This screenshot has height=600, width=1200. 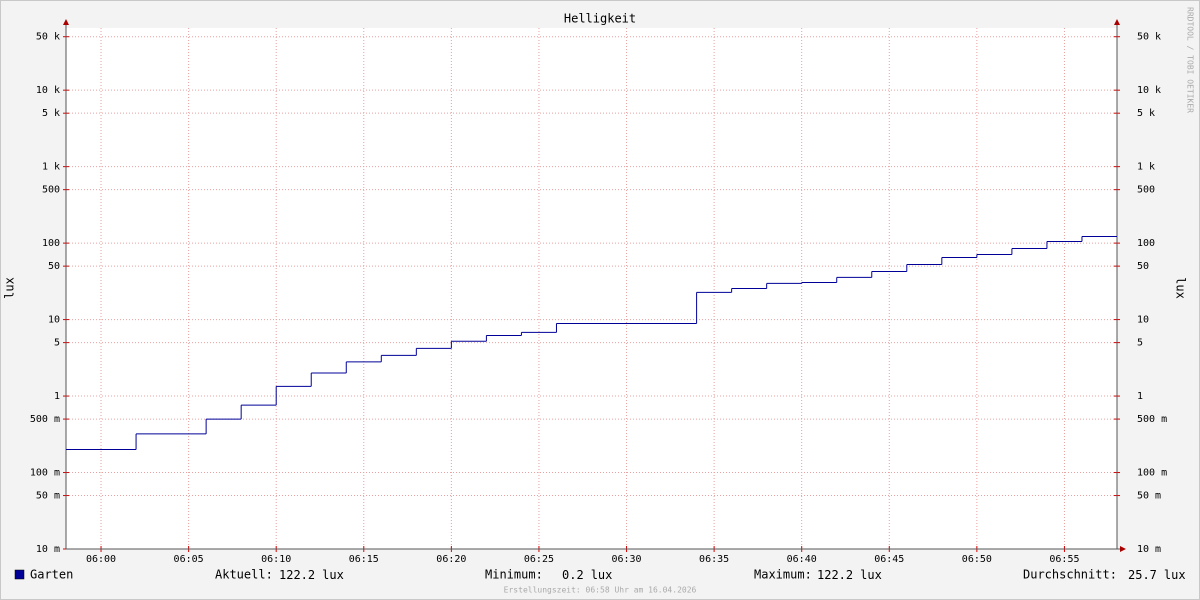 I want to click on x-tick-label: 06:10, so click(x=276, y=559).